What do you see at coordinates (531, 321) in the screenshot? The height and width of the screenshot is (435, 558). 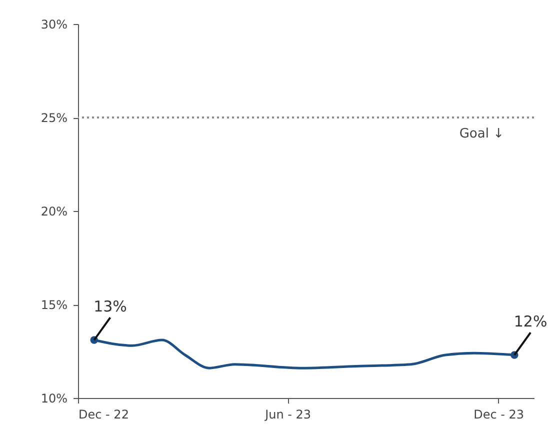 I see `annotation: 12%` at bounding box center [531, 321].